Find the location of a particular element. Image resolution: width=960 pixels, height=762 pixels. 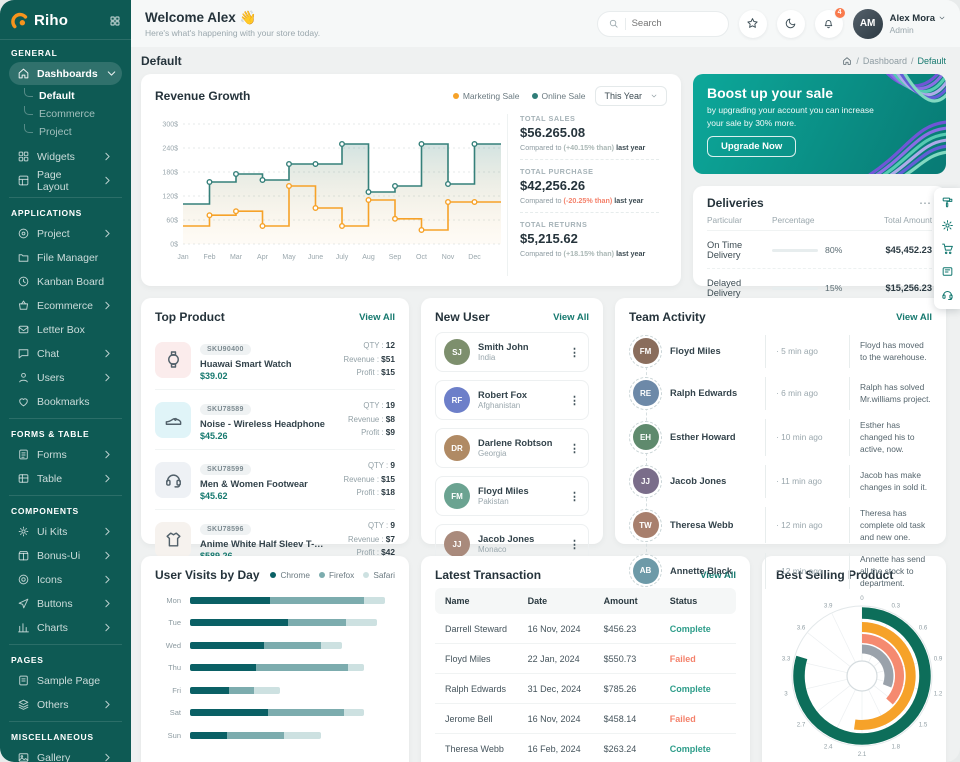

search-icon is located at coordinates (613, 23).